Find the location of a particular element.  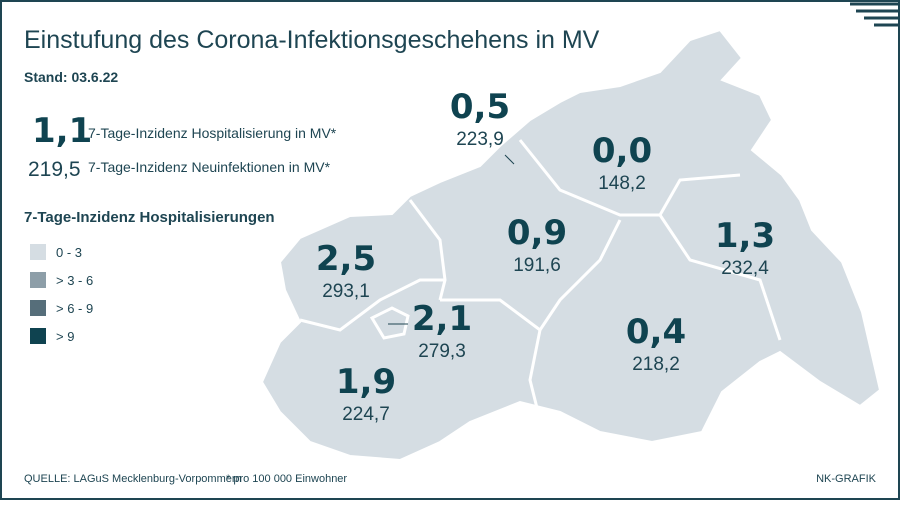

region-infections: 224,7 is located at coordinates (366, 414).